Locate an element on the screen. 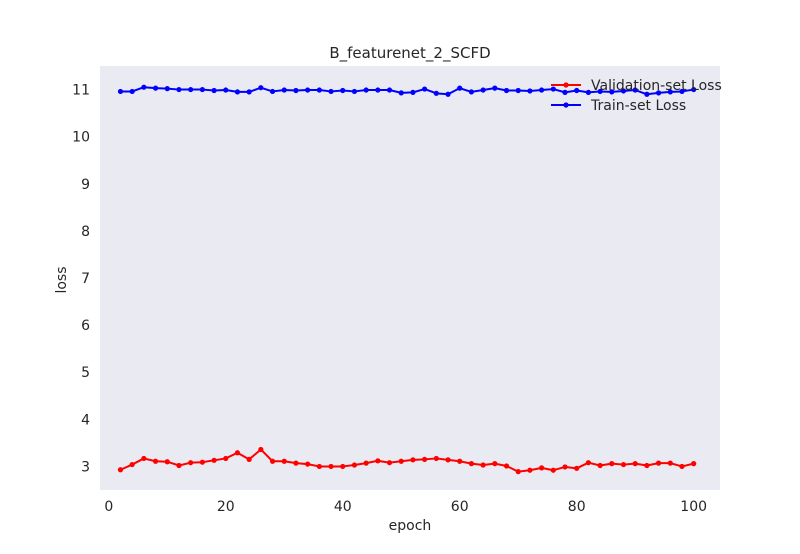  y-axis-ticks: 3 4 5 6 7 8 9 10 11 is located at coordinates (81, 279).